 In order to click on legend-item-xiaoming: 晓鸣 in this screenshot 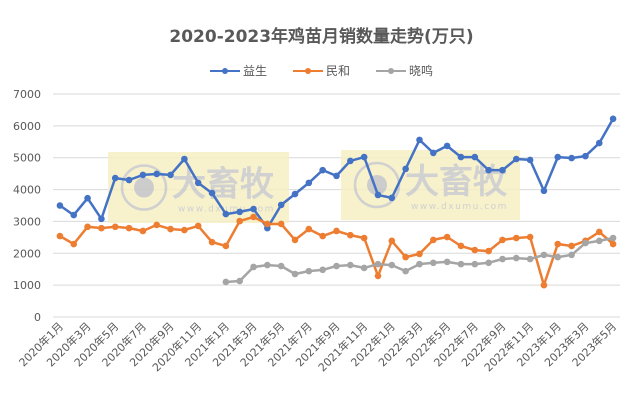, I will do `click(404, 70)`.